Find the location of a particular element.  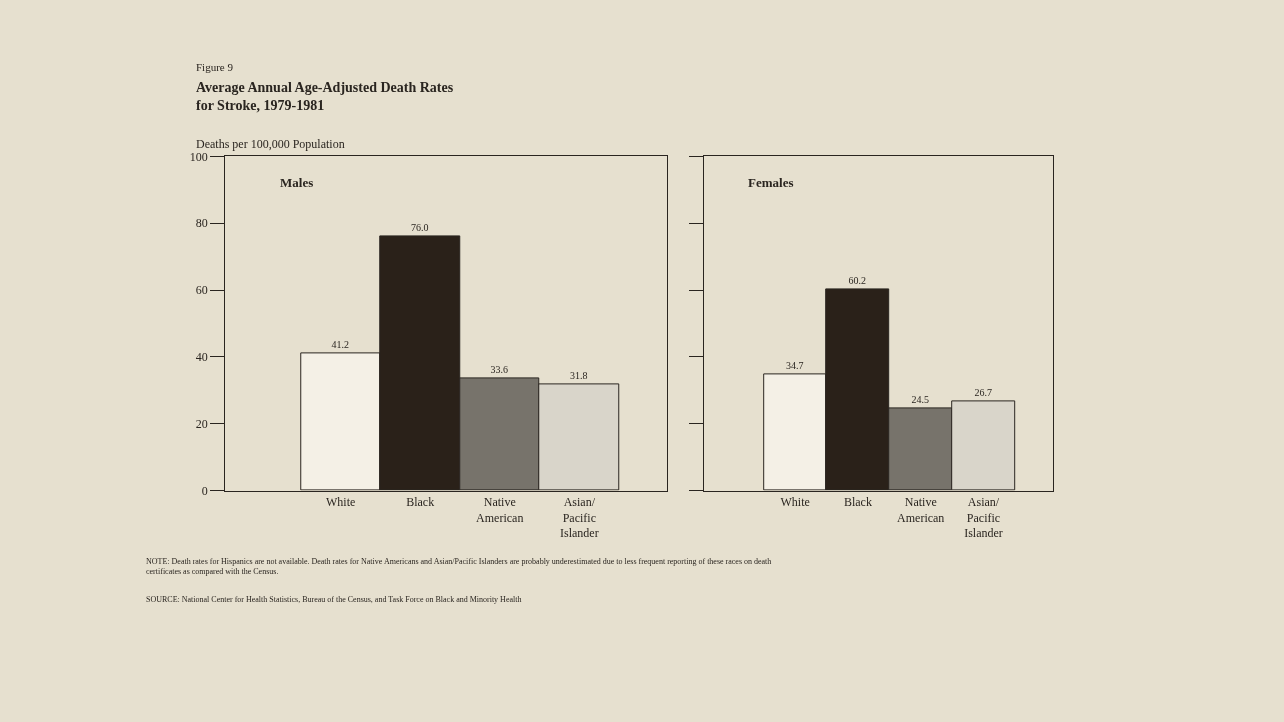

text: NOTE: Death rates for Hispanics are not available. Death rates for Native Americans and Asian/Pacific Islanders are probably underestimated due to less frequent reporting of these races on death certificates as compared with the Census. is located at coordinates (459, 567).